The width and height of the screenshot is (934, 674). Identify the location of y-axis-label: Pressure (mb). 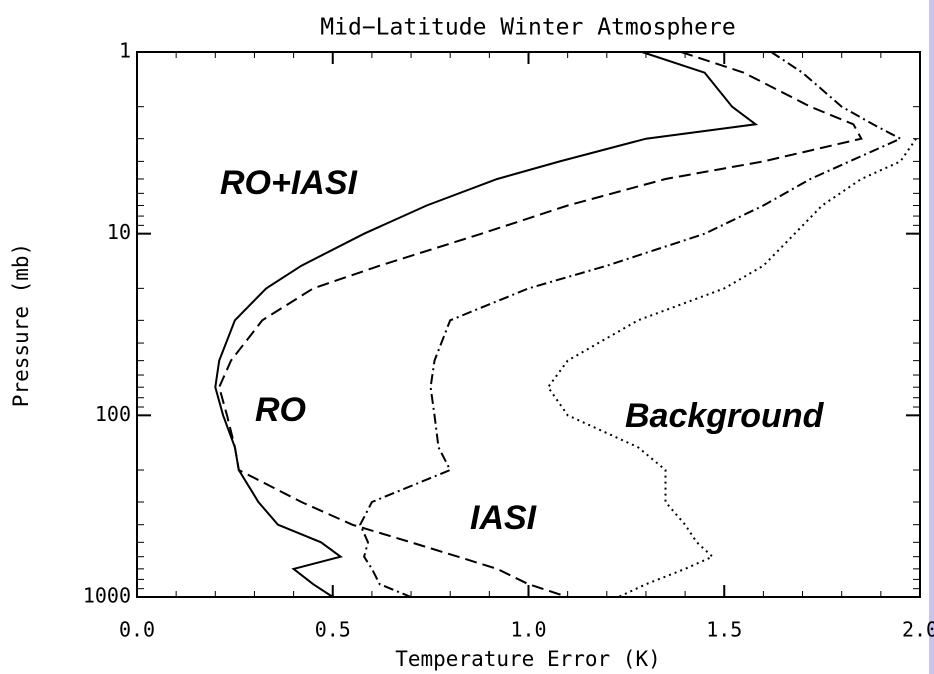
(21, 325).